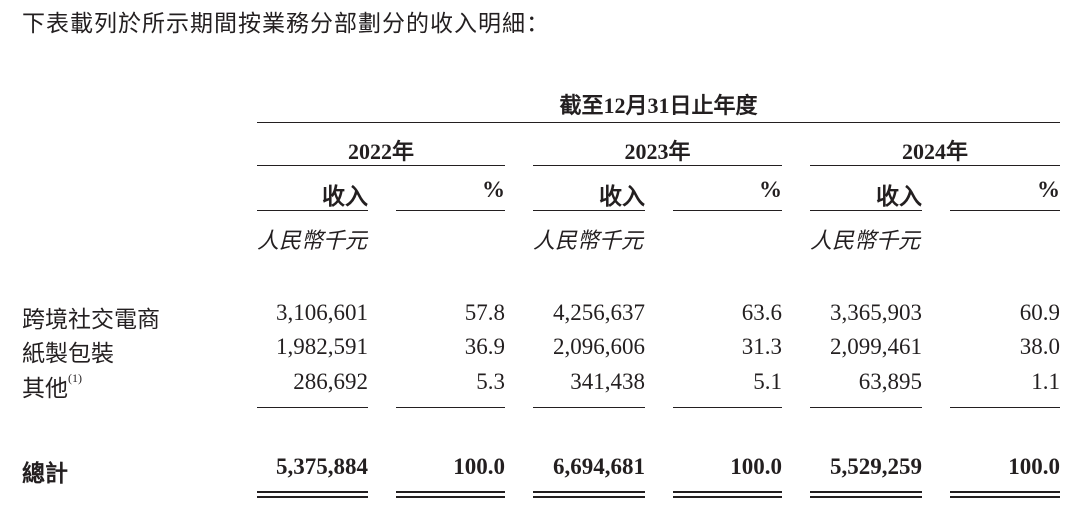  I want to click on table-cell: 31.3, so click(761, 346).